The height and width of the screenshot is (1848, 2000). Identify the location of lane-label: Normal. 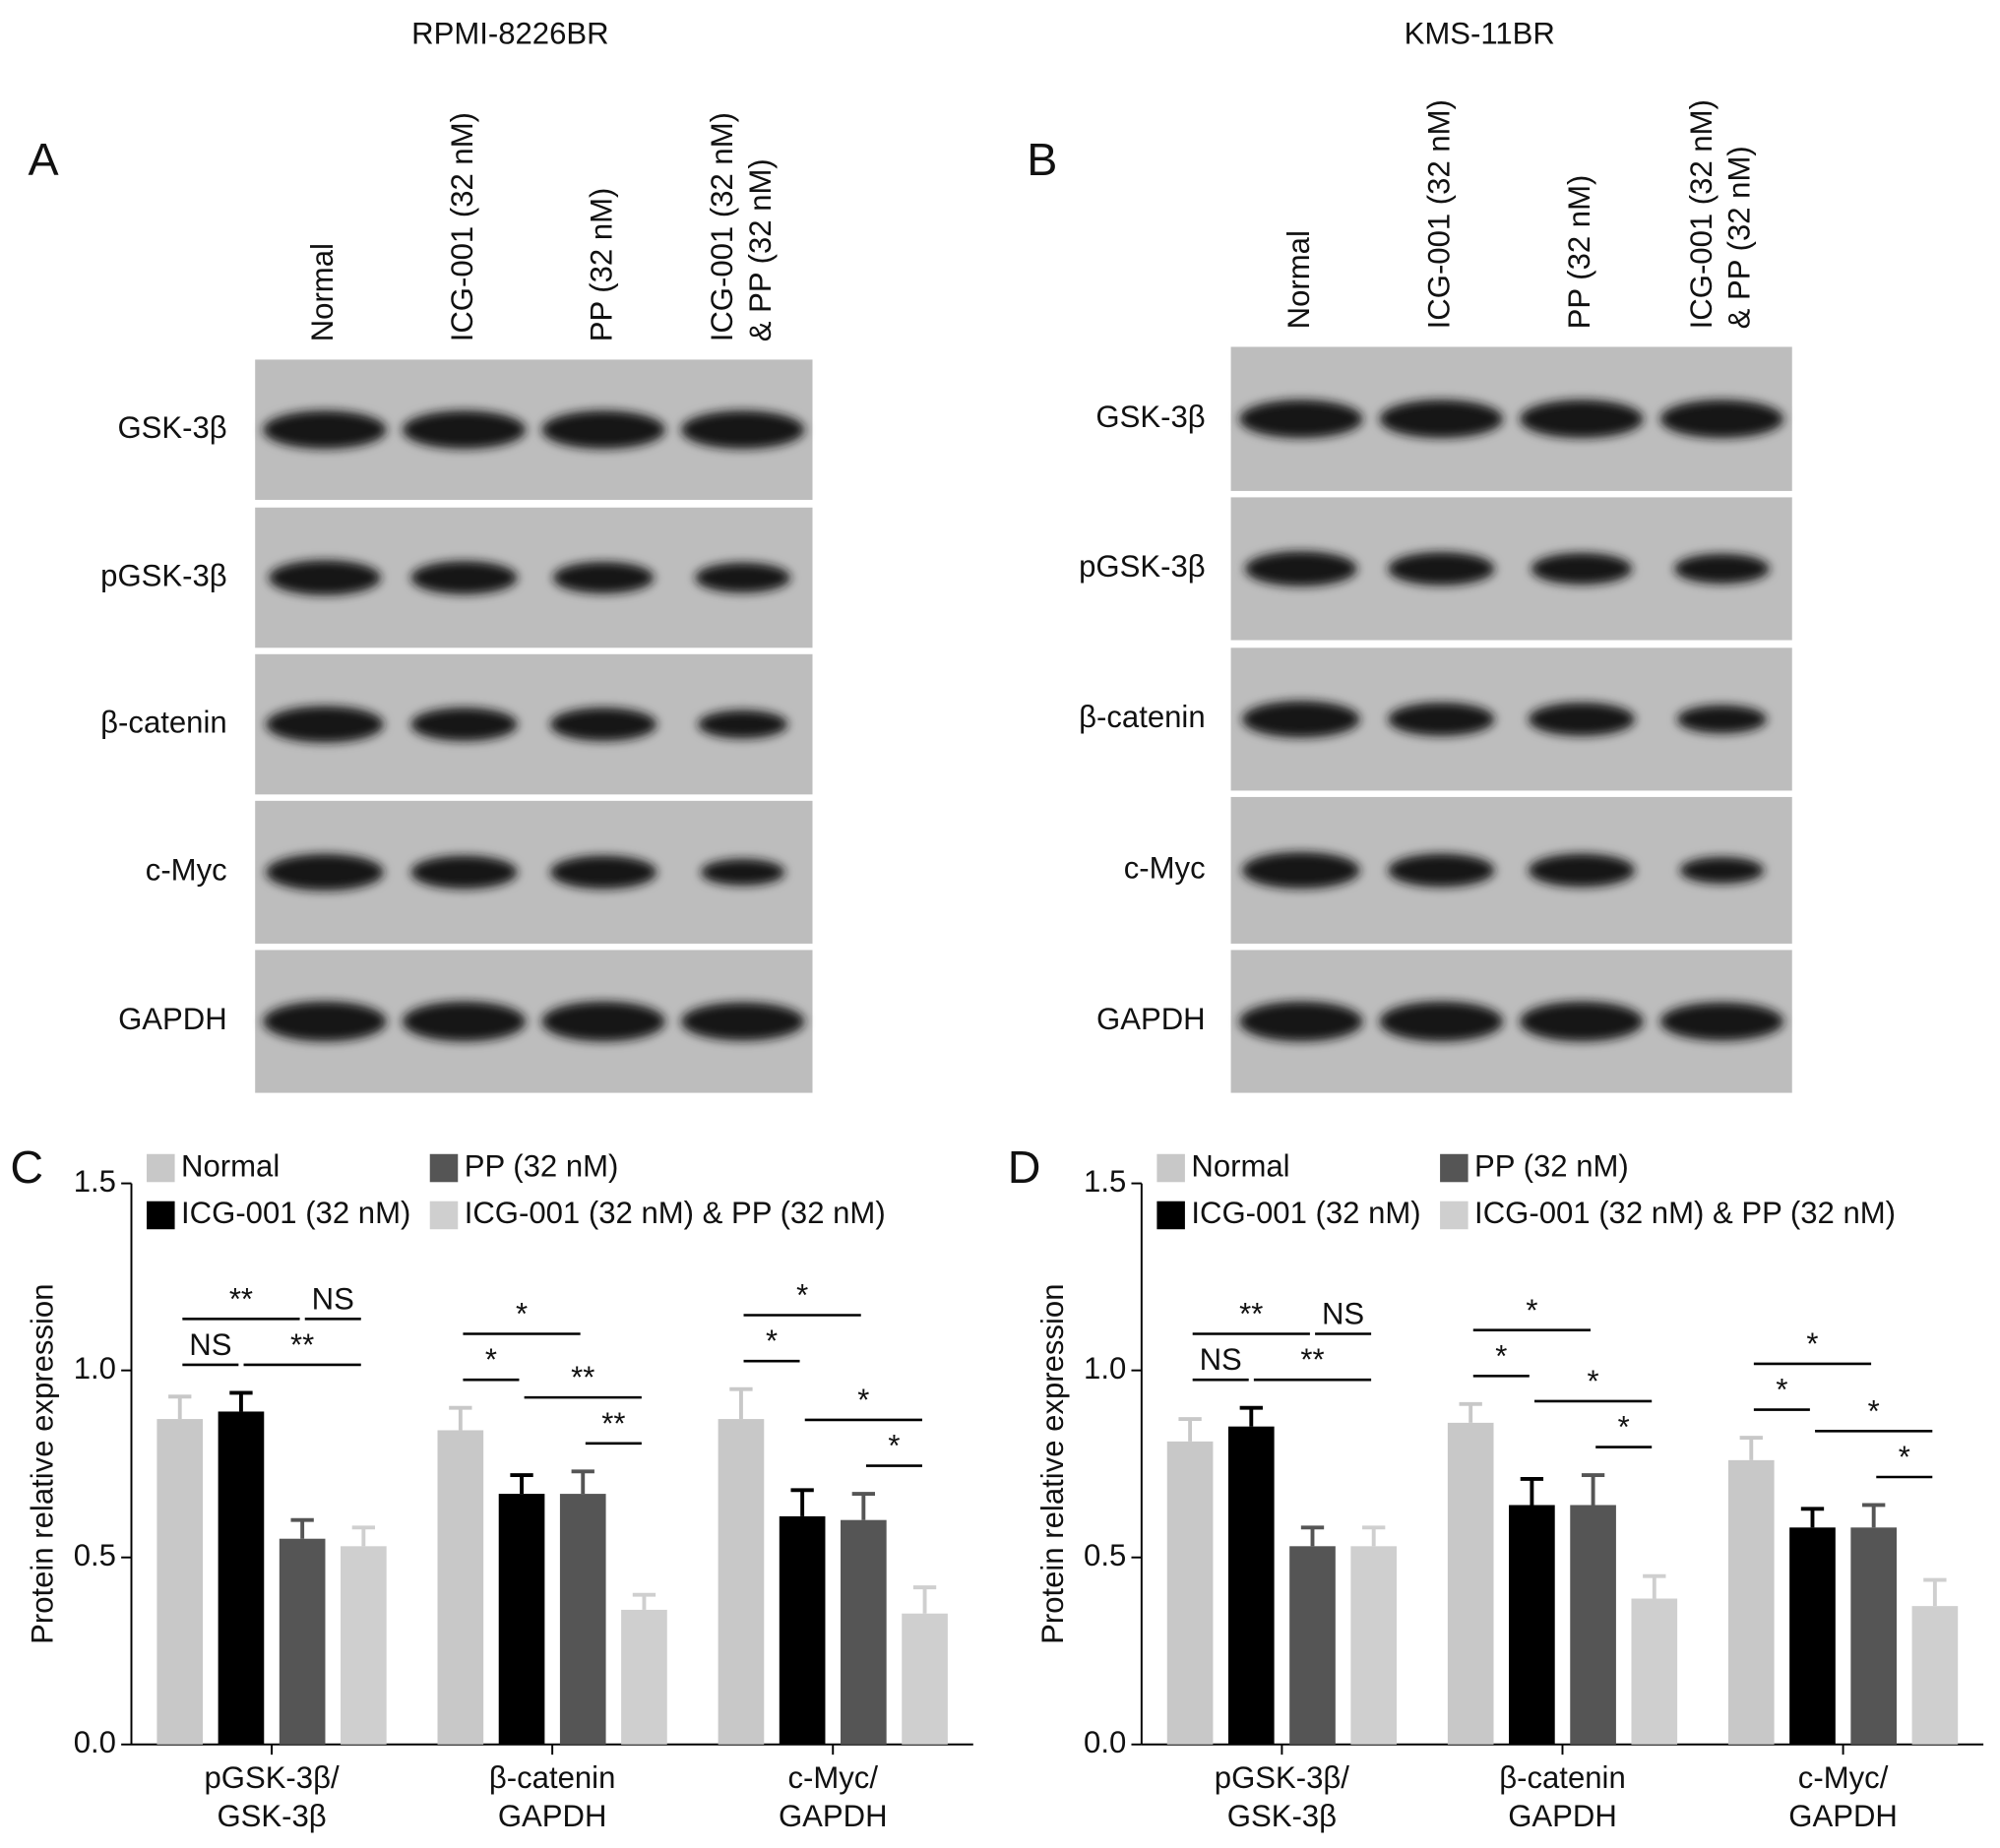
(323, 292).